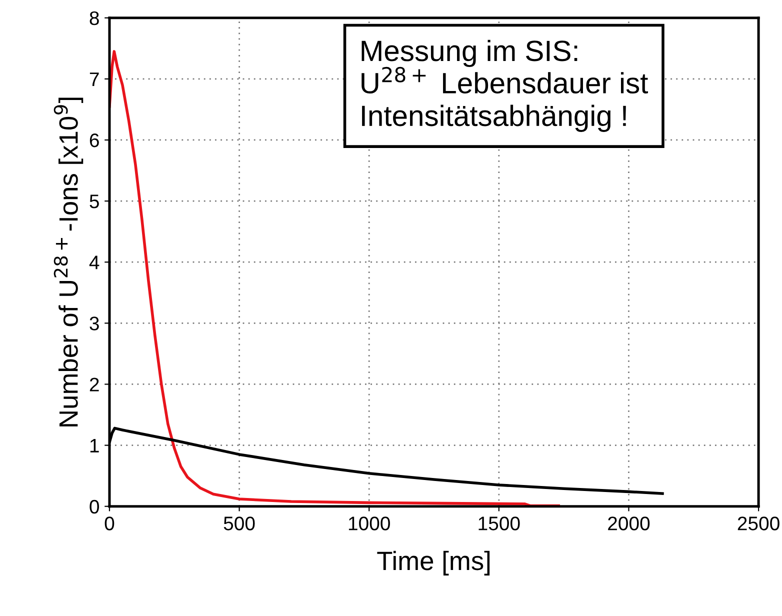  Describe the element at coordinates (499, 523) in the screenshot. I see `x-tick-label: 1500` at that location.